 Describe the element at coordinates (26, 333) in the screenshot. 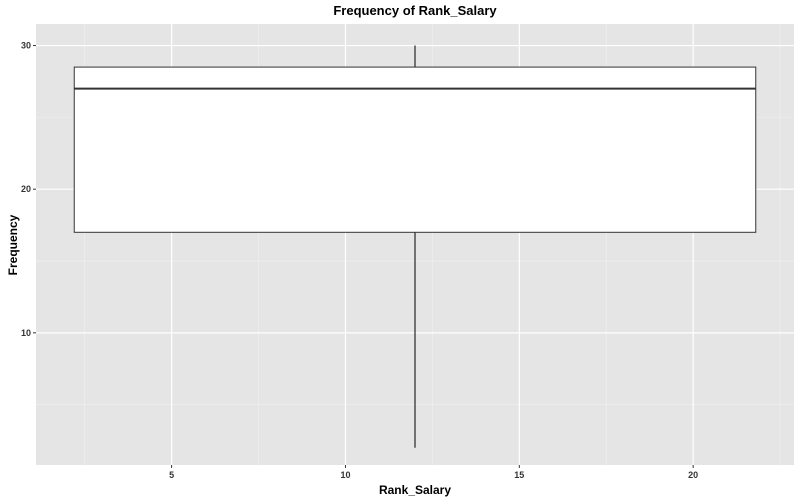

I see `y-tick-label: 10` at that location.